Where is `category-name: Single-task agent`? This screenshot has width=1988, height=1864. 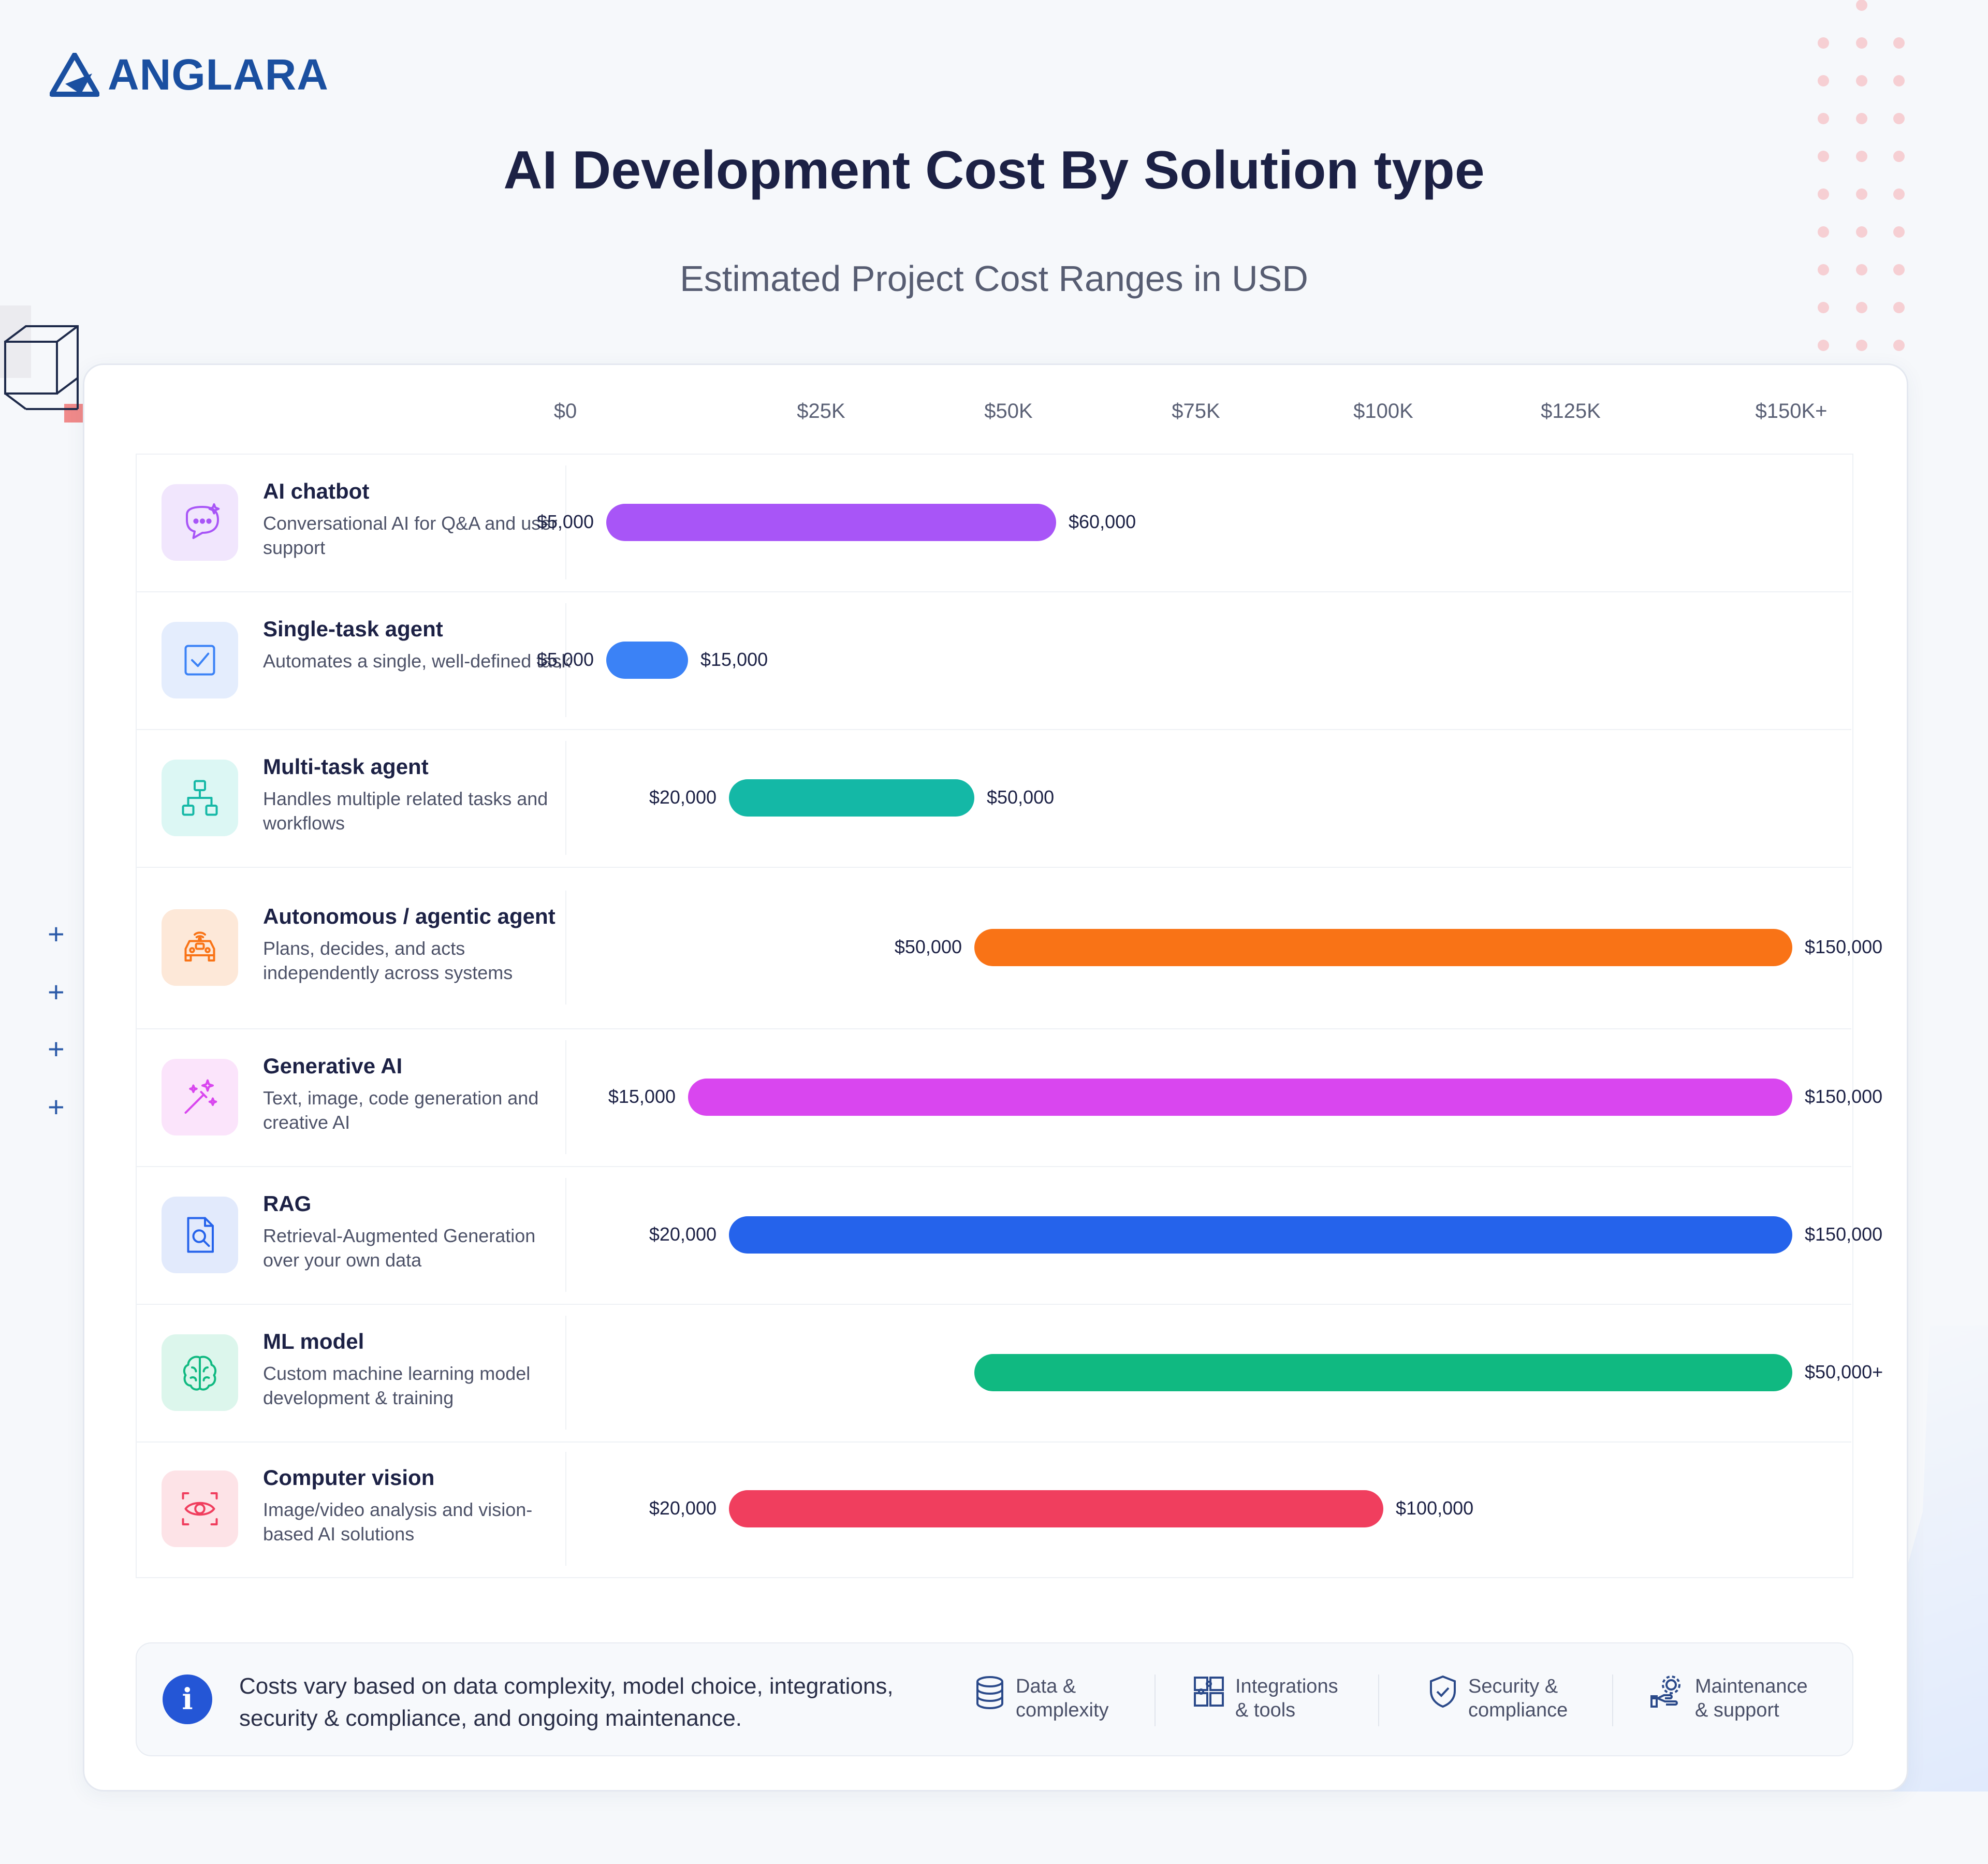 category-name: Single-task agent is located at coordinates (353, 629).